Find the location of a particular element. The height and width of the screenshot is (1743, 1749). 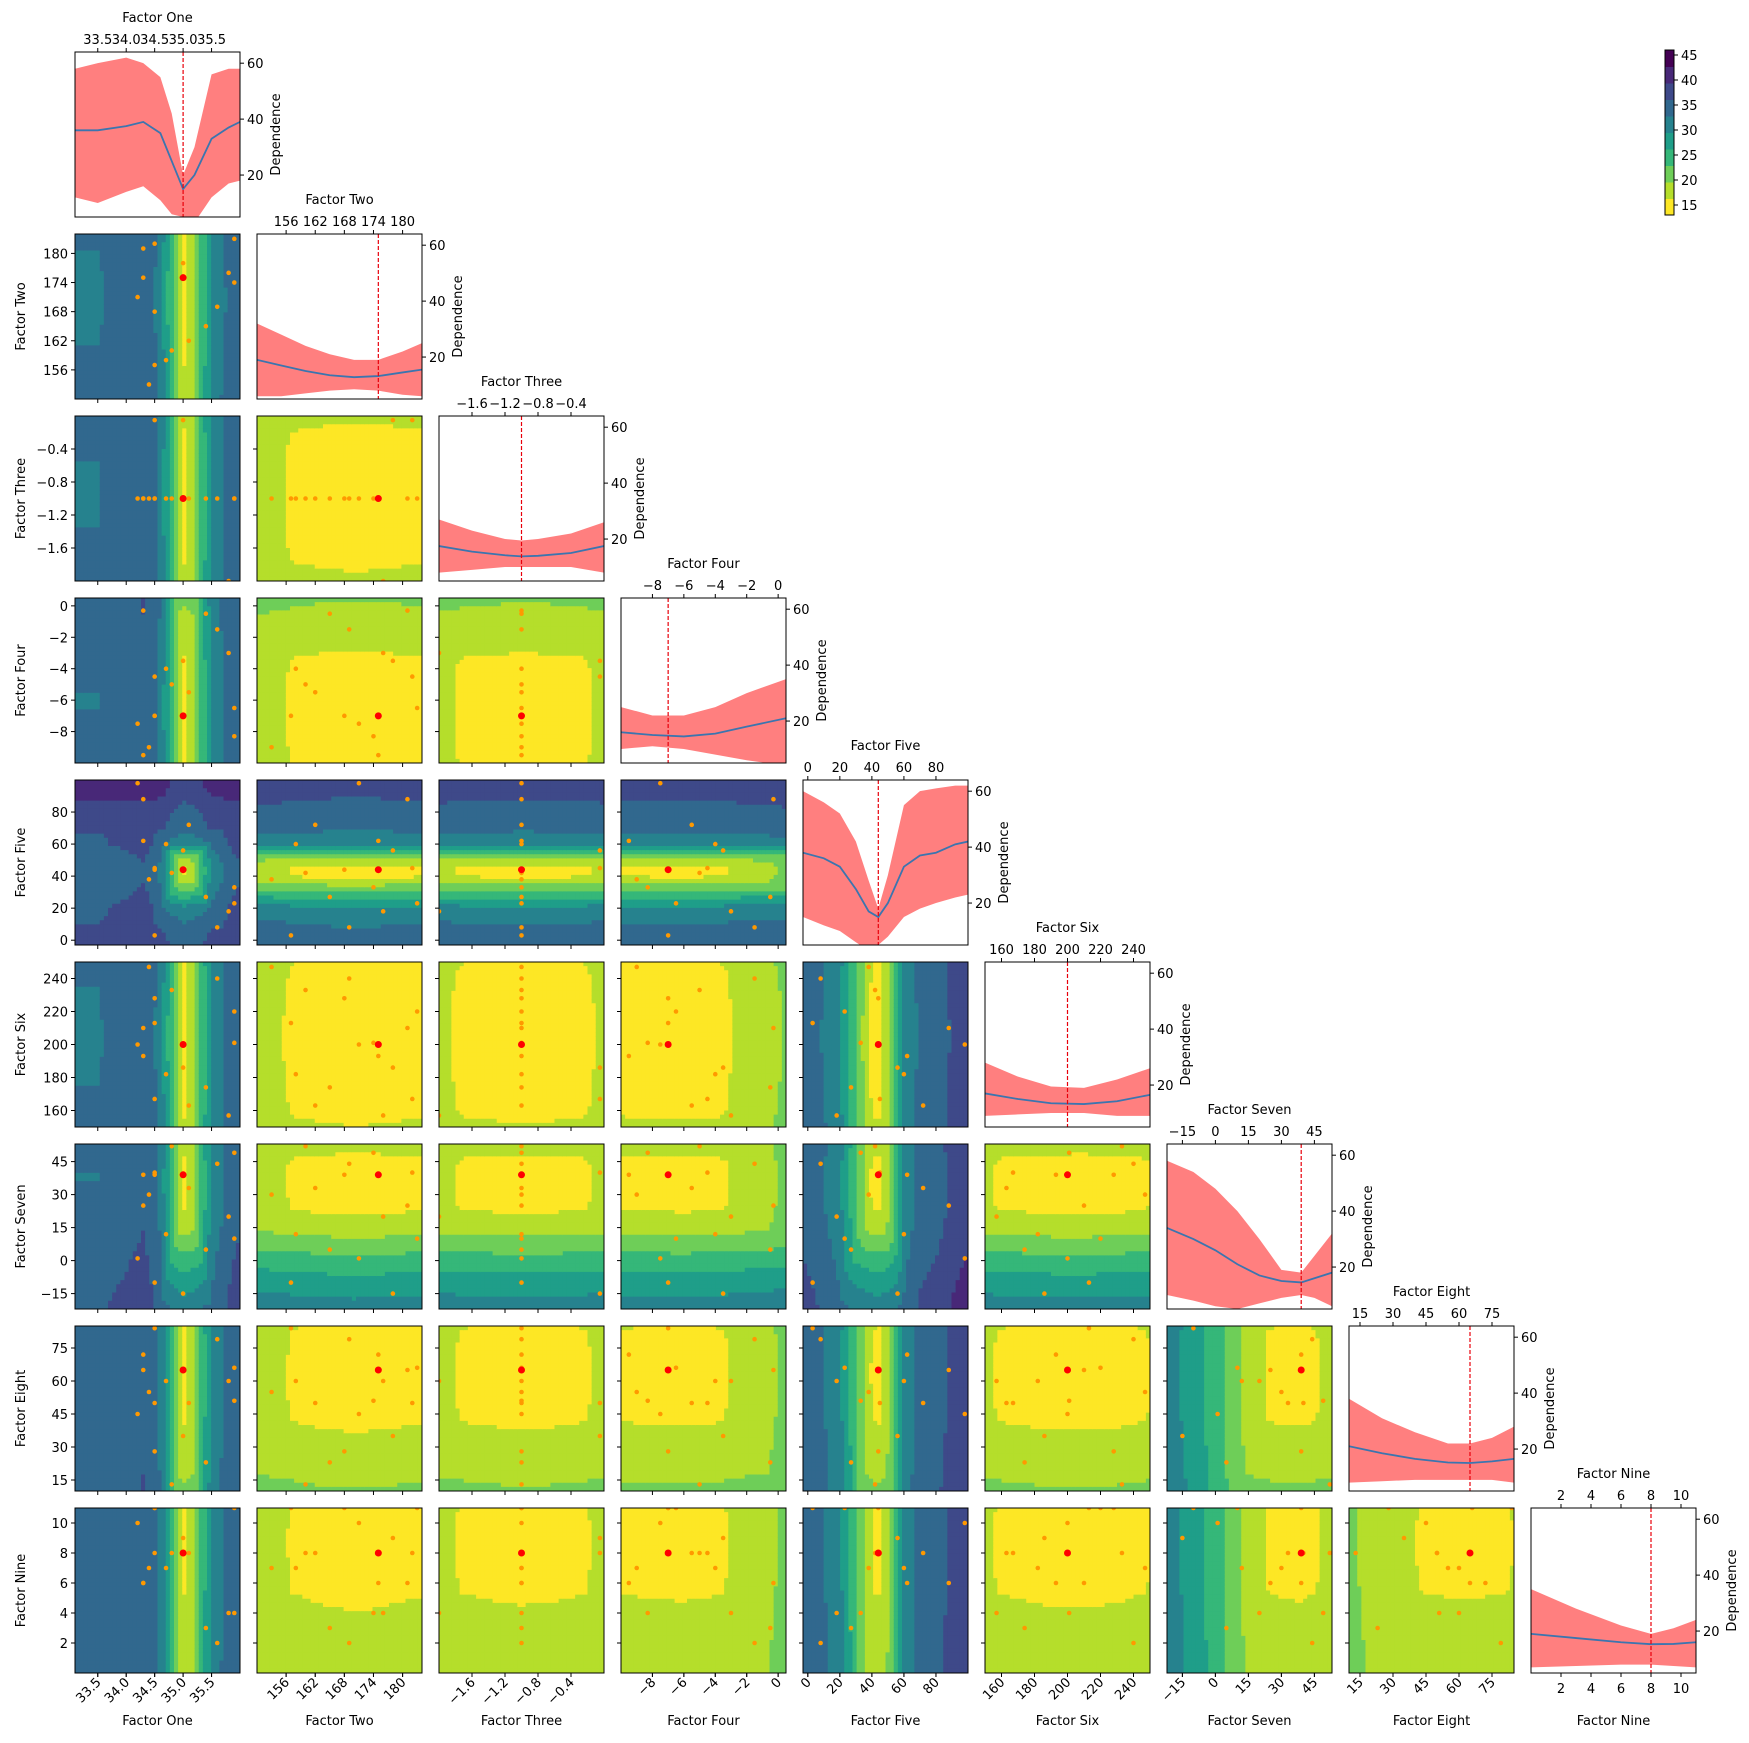

x-axis-title: Factor Eight is located at coordinates (1431, 1721).